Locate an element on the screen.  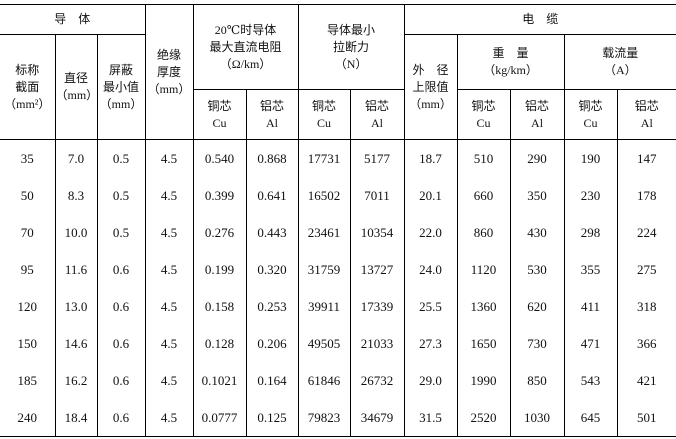
data-cell: 17731 is located at coordinates (324, 158).